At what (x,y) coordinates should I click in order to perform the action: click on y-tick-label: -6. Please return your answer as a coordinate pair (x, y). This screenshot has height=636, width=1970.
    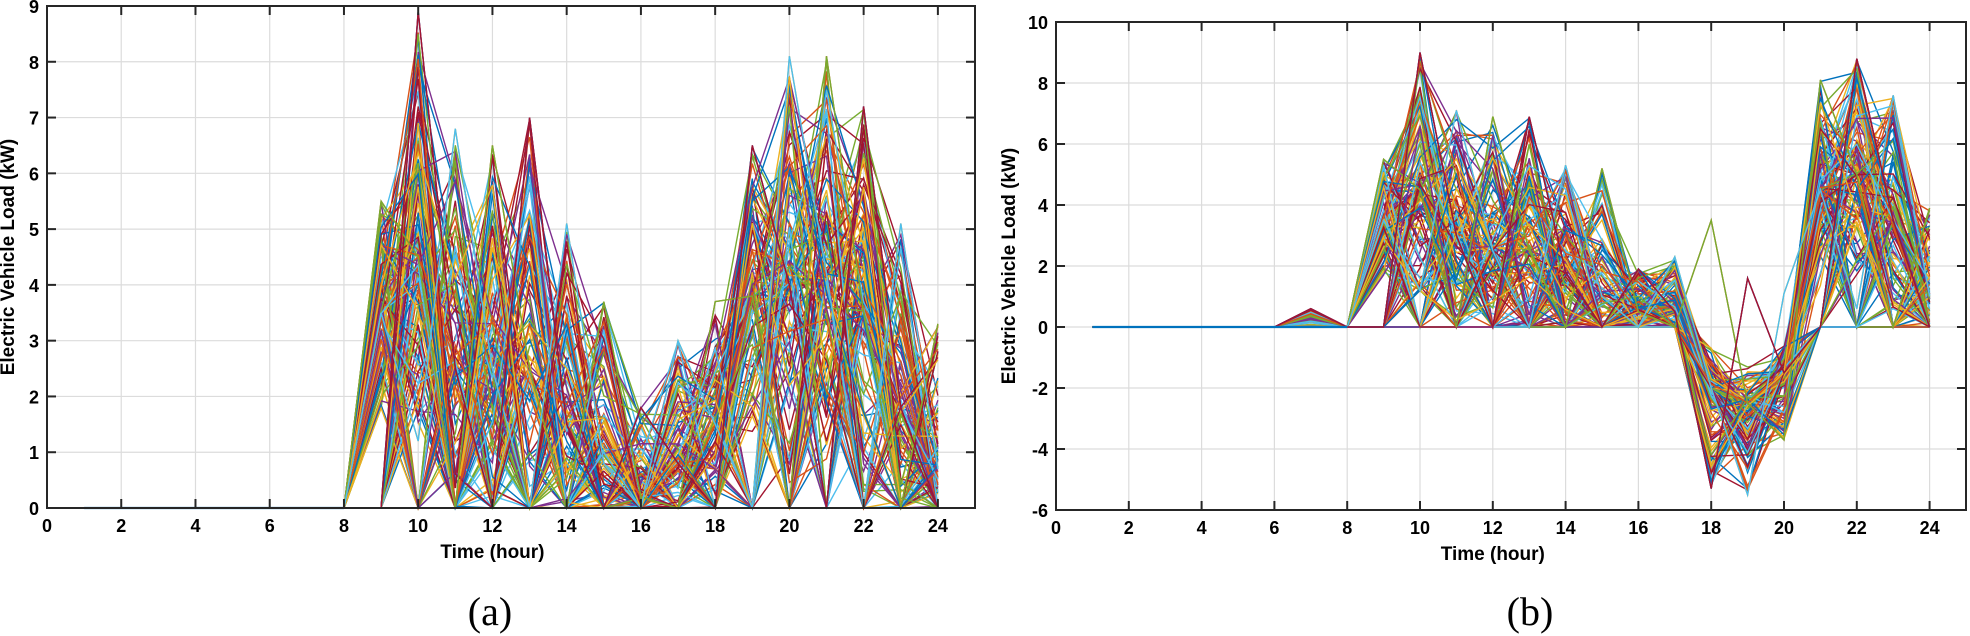
    Looking at the image, I should click on (1040, 511).